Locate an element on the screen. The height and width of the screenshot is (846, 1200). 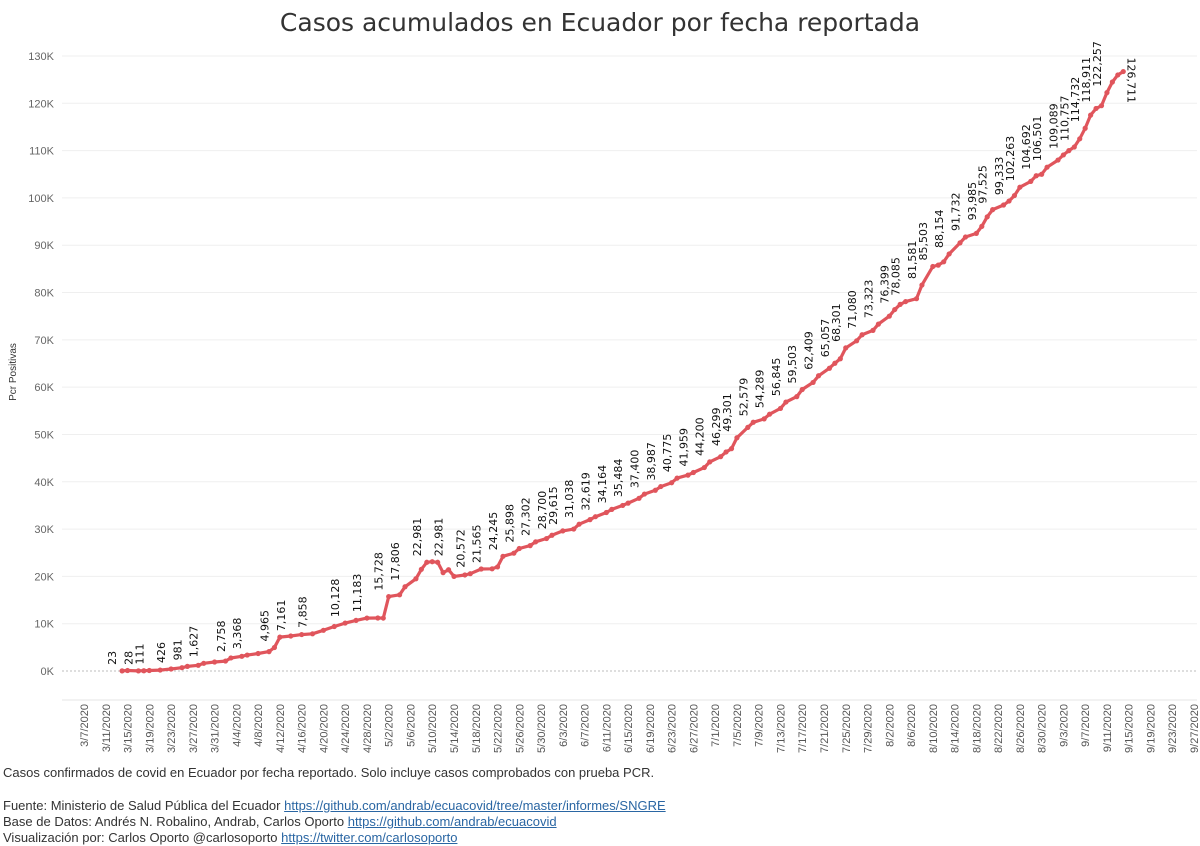
data-label: 111 is located at coordinates (139, 653).